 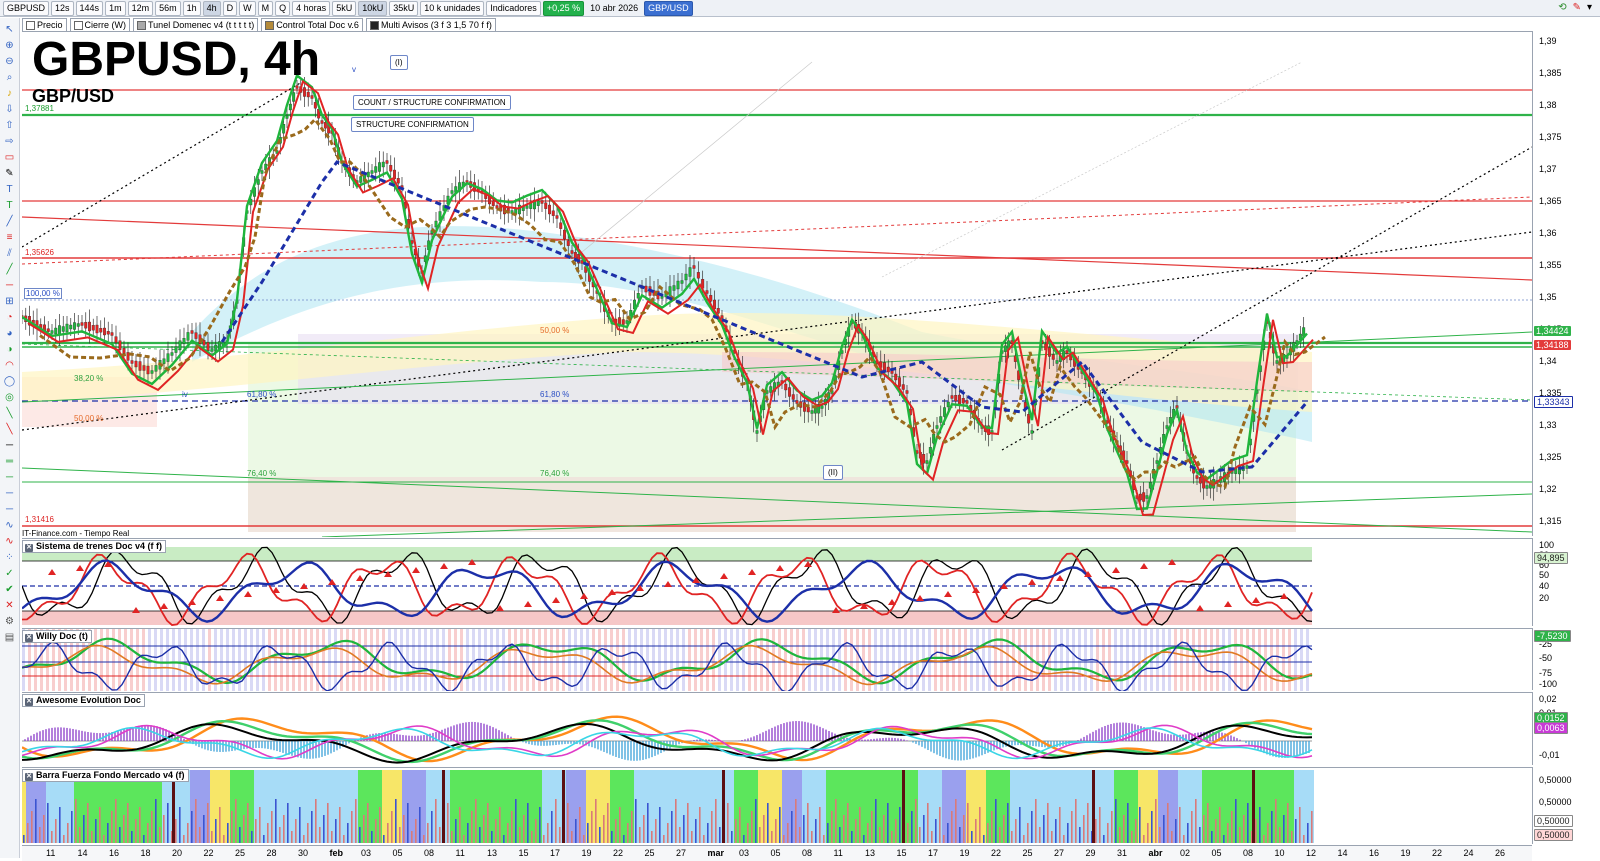 I want to click on timeframe-144s: 144s, so click(x=89, y=8).